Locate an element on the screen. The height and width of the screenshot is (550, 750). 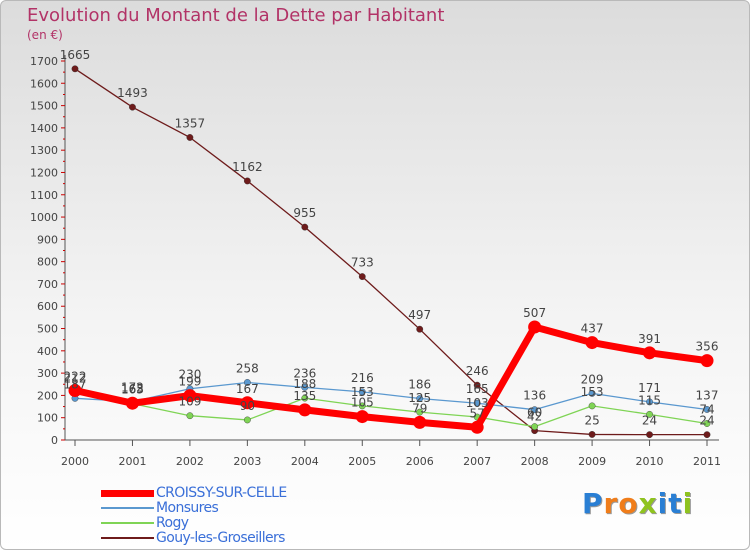
data-label-monsures: 137 is located at coordinates (707, 395).